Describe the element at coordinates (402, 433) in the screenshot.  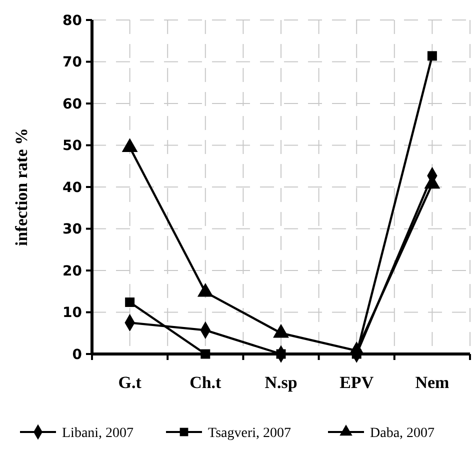
I see `legend-label: Daba, 2007` at that location.